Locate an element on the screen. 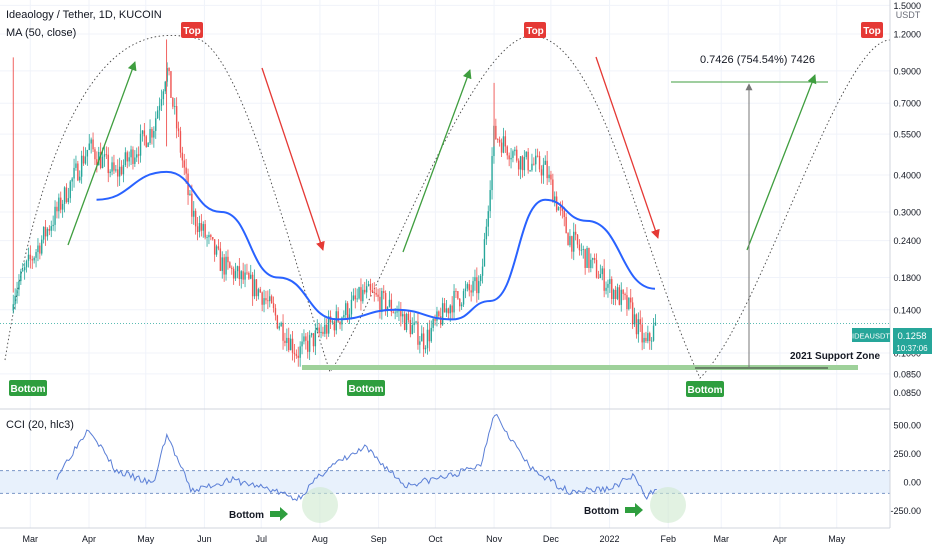  price-scale-bg is located at coordinates (911, 275).